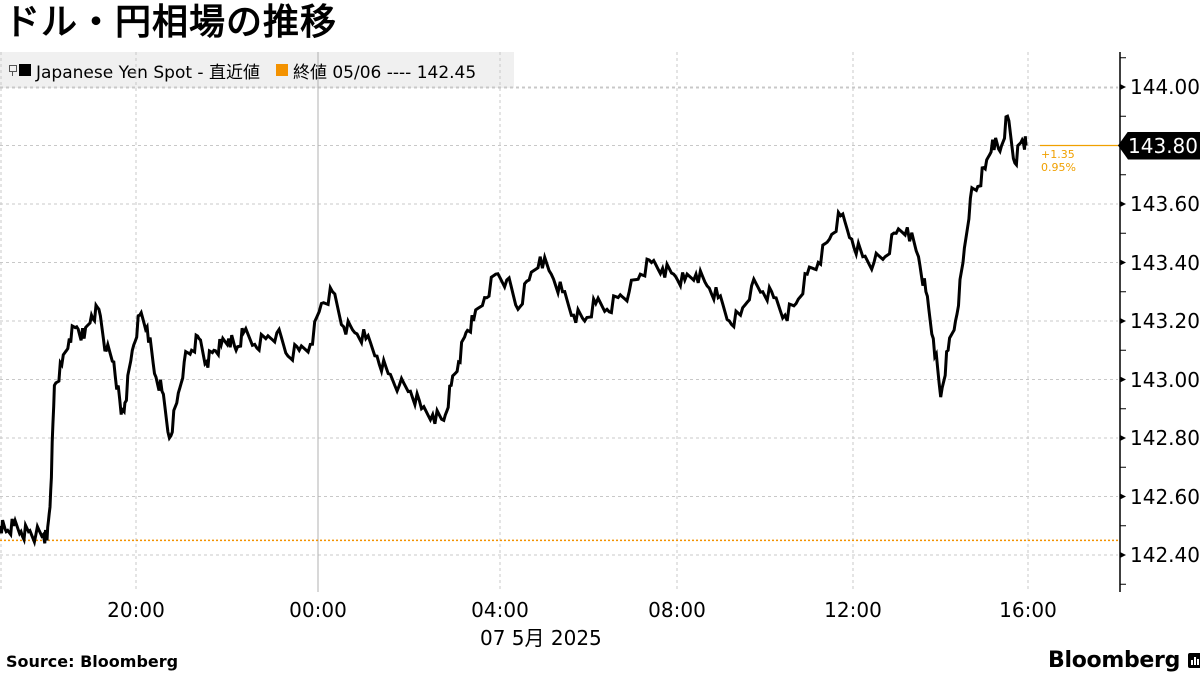 The height and width of the screenshot is (675, 1200). I want to click on reference-swatch, so click(281, 70).